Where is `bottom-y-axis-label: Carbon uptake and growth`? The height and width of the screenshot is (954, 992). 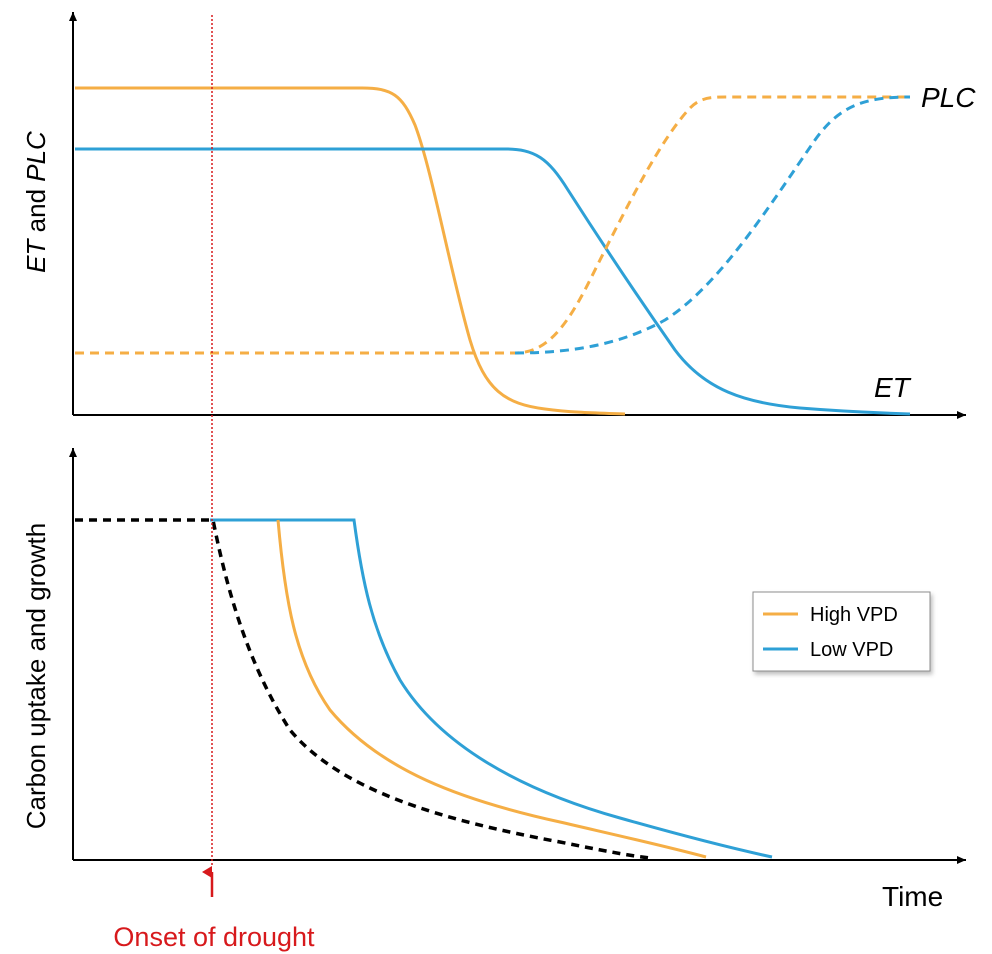 bottom-y-axis-label: Carbon uptake and growth is located at coordinates (36, 676).